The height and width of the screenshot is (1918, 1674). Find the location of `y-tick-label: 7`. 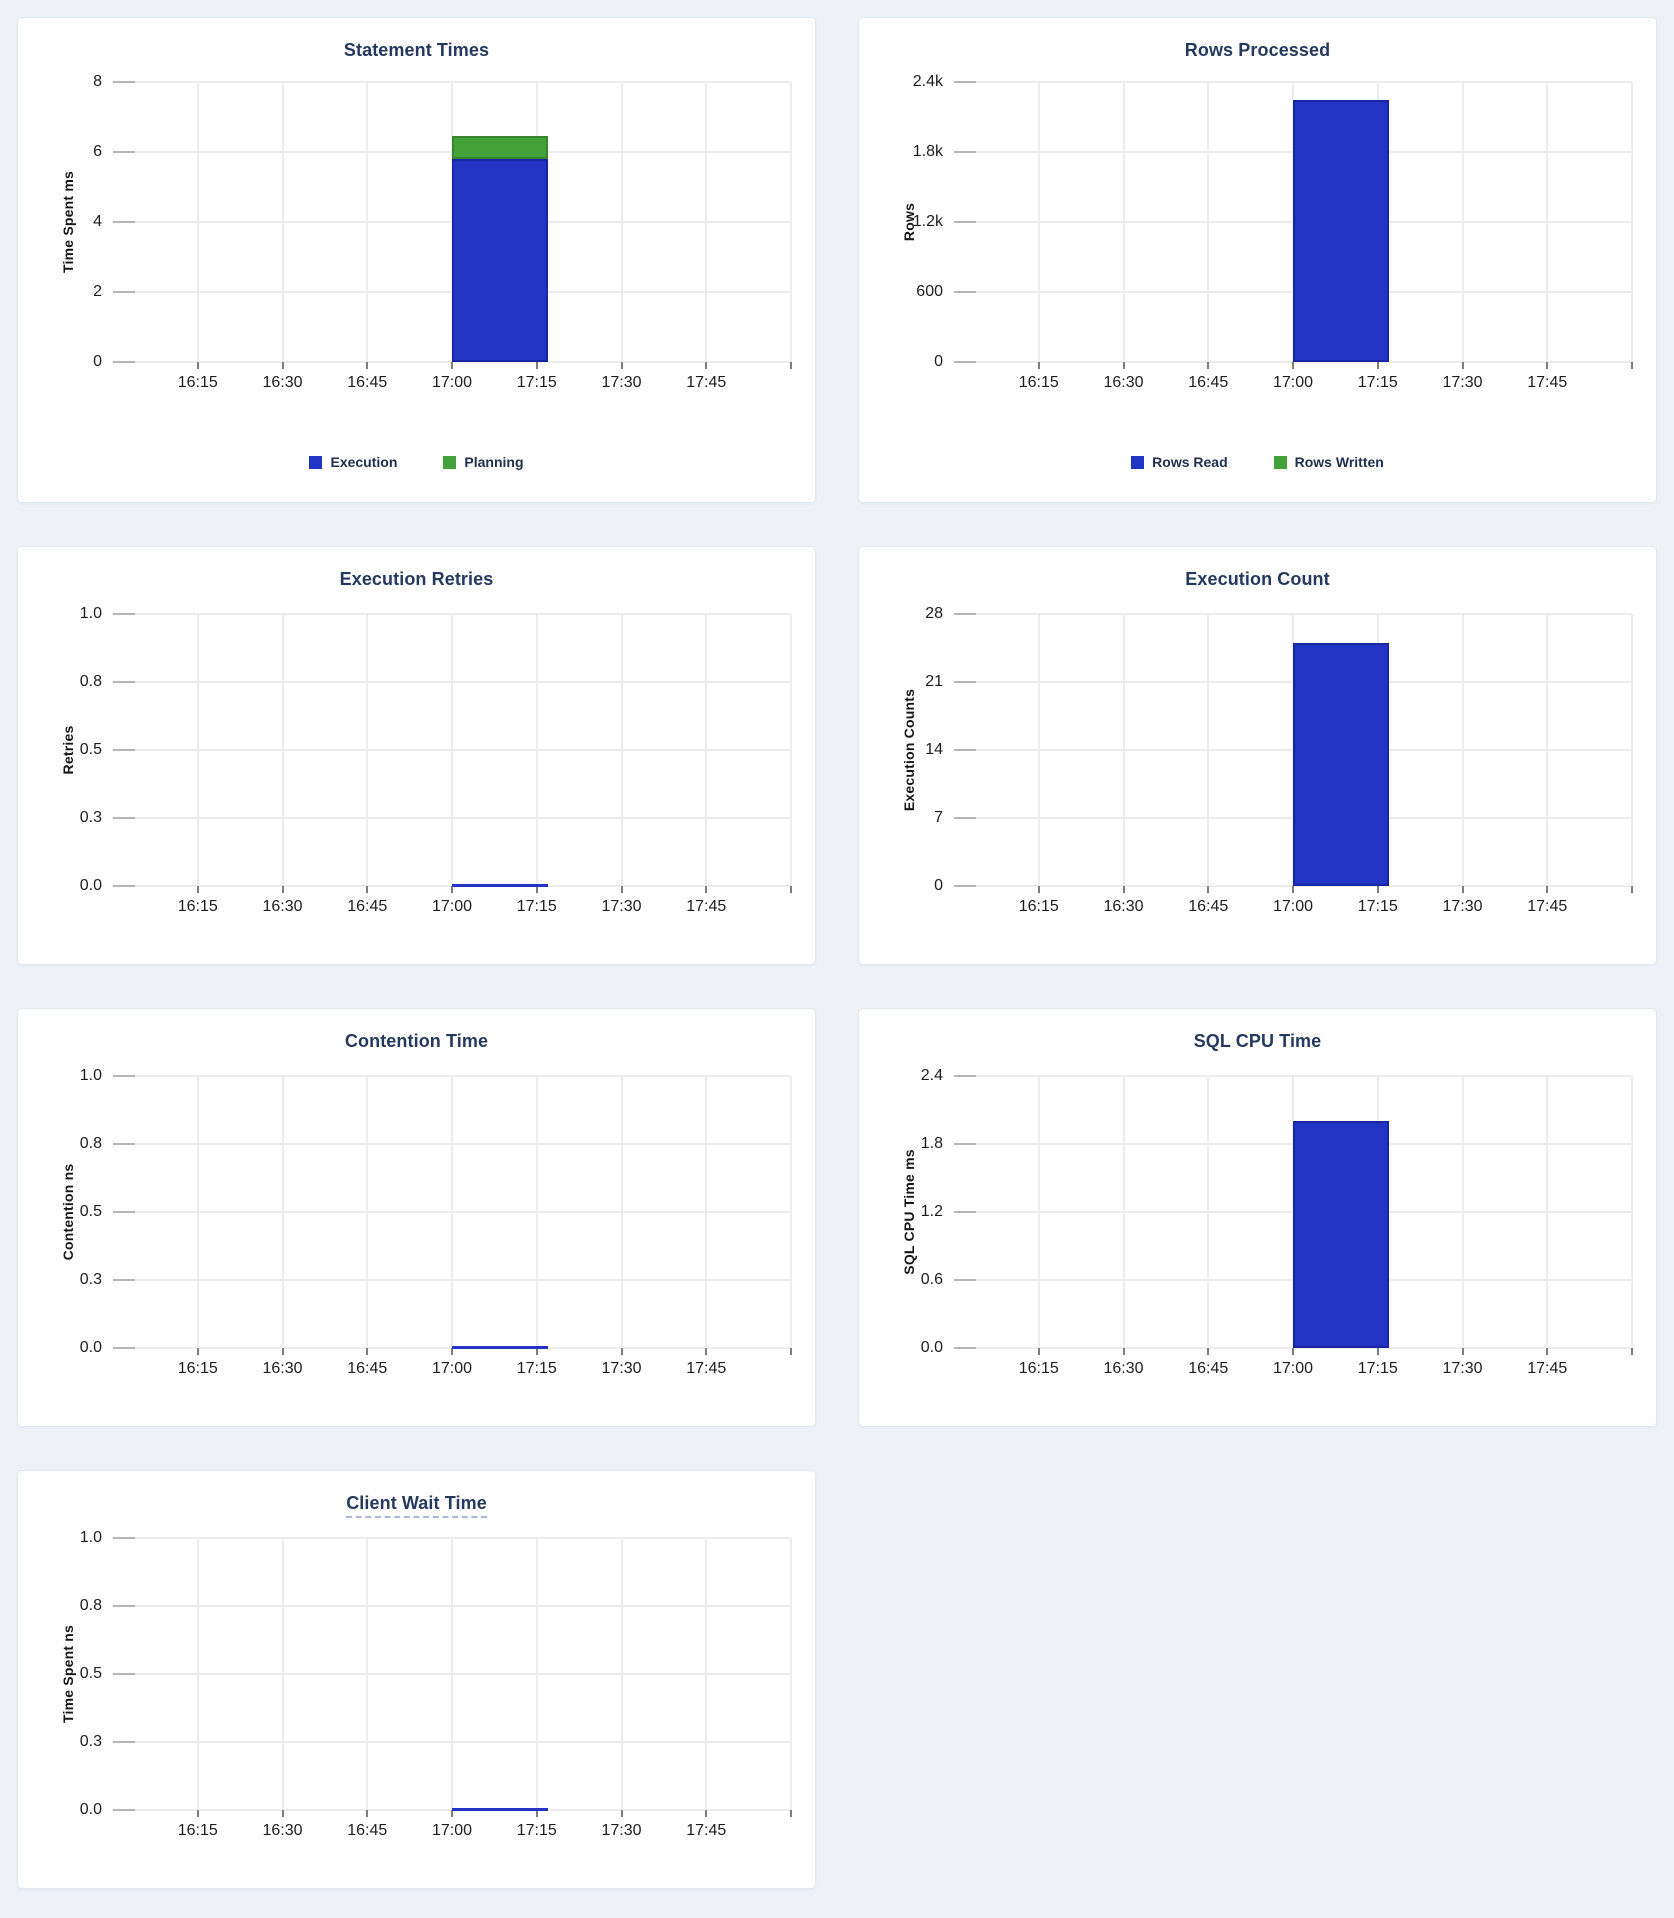

y-tick-label: 7 is located at coordinates (938, 817).